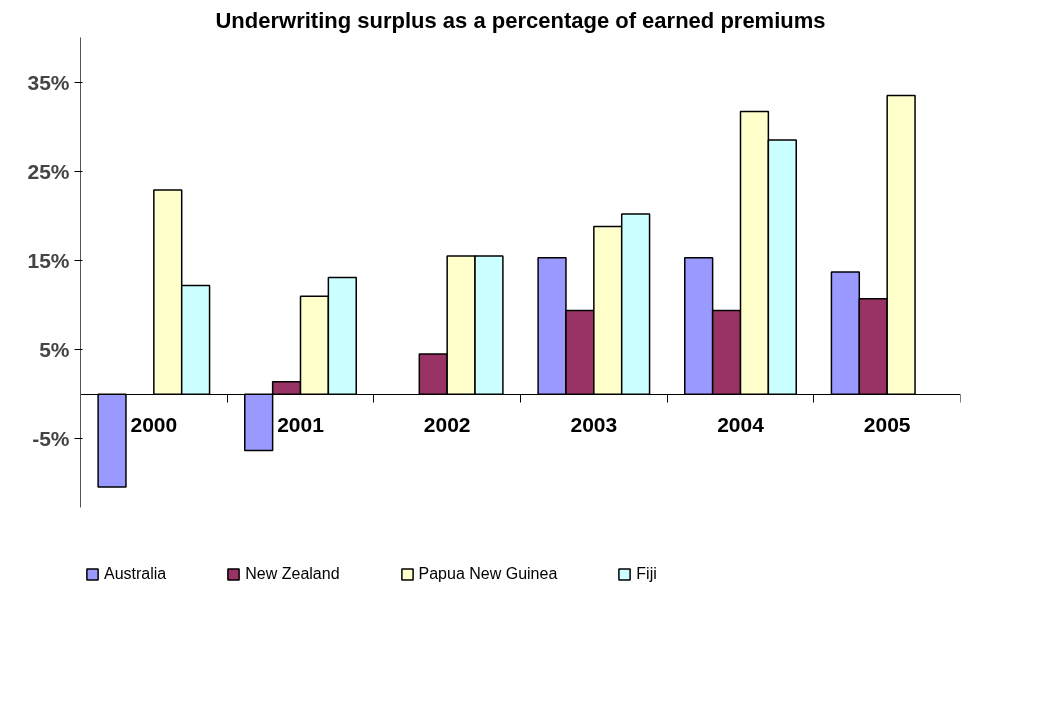 The width and height of the screenshot is (1043, 724). Describe the element at coordinates (48, 260) in the screenshot. I see `y-tick-label: 15%` at that location.